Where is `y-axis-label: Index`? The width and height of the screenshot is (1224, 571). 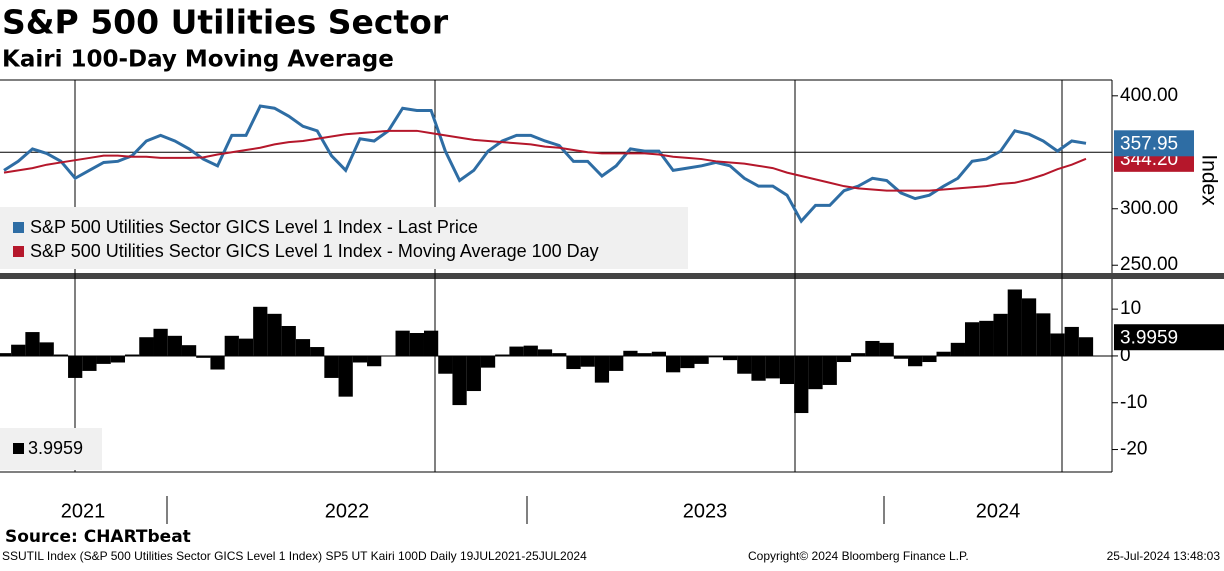 y-axis-label: Index is located at coordinates (1208, 180).